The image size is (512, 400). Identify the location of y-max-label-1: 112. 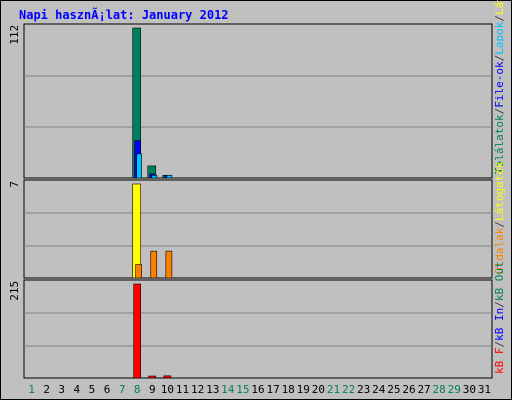
(14, 35).